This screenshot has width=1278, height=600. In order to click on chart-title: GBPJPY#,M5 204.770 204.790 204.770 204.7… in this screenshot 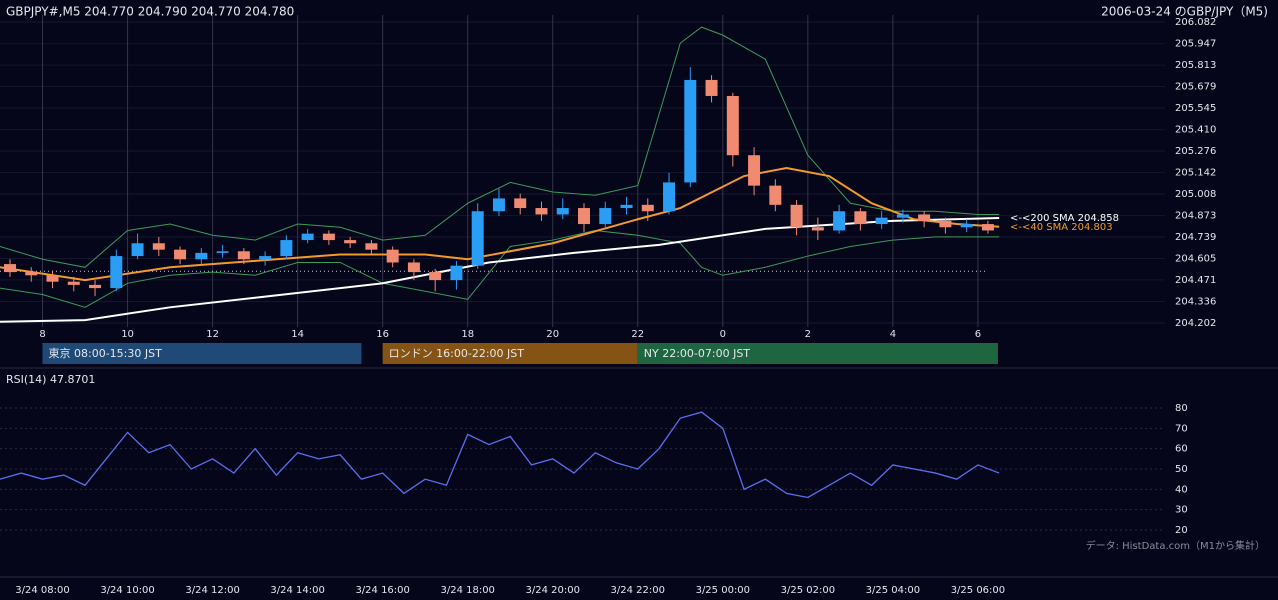, I will do `click(150, 12)`.